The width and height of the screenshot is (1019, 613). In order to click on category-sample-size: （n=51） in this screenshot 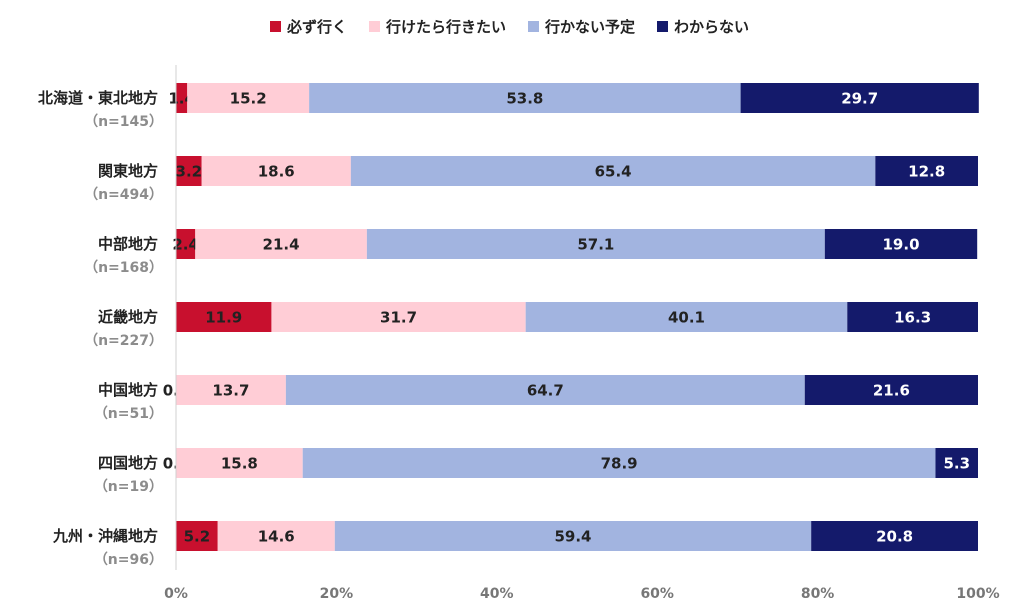, I will do `click(128, 414)`.